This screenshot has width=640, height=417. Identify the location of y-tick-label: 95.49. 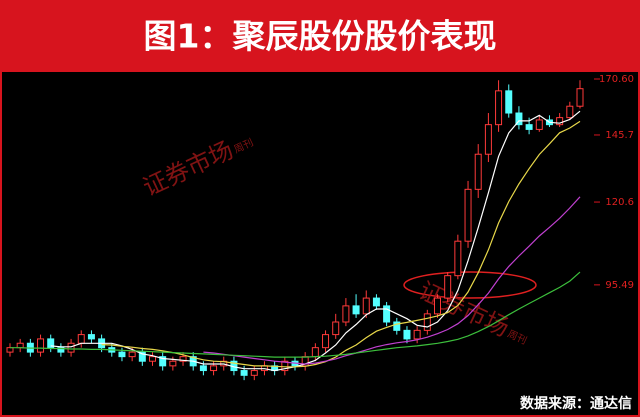
(619, 285).